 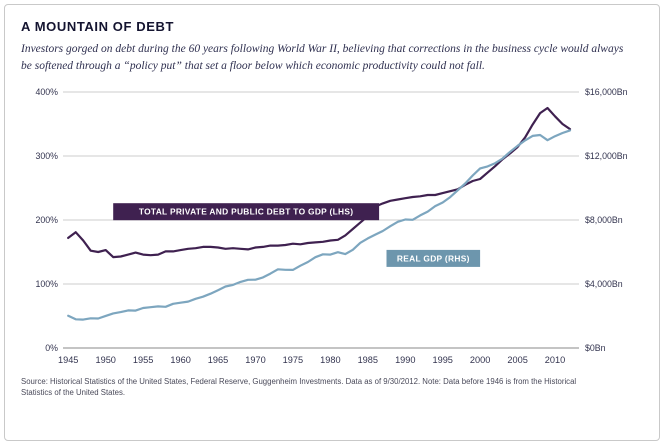 I want to click on right-axis-tick-label: $4,000Bn, so click(x=604, y=284).